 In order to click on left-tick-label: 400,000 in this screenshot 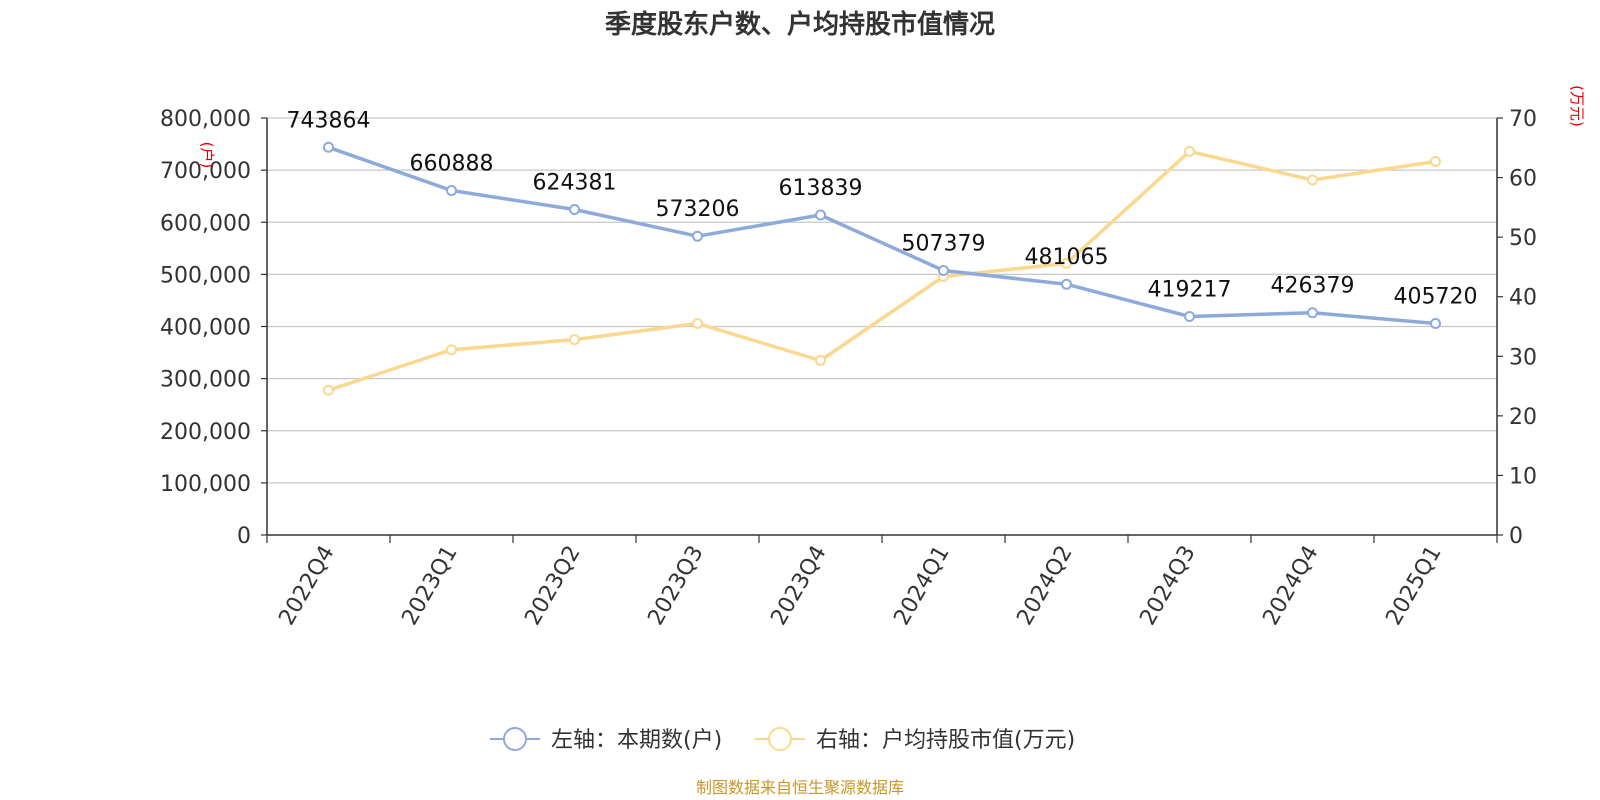, I will do `click(205, 328)`.